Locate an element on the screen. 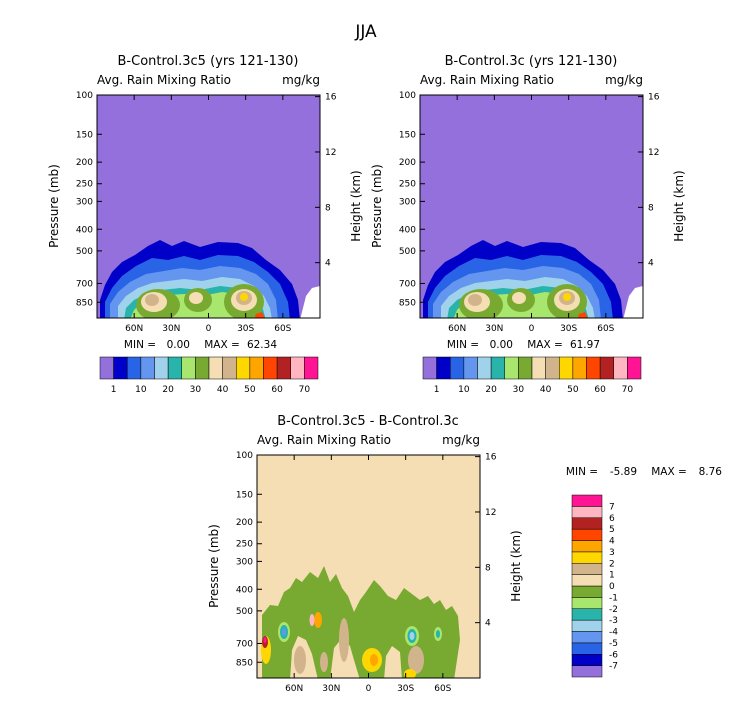 The width and height of the screenshot is (733, 703). y-tick-label: 850 is located at coordinates (407, 303).